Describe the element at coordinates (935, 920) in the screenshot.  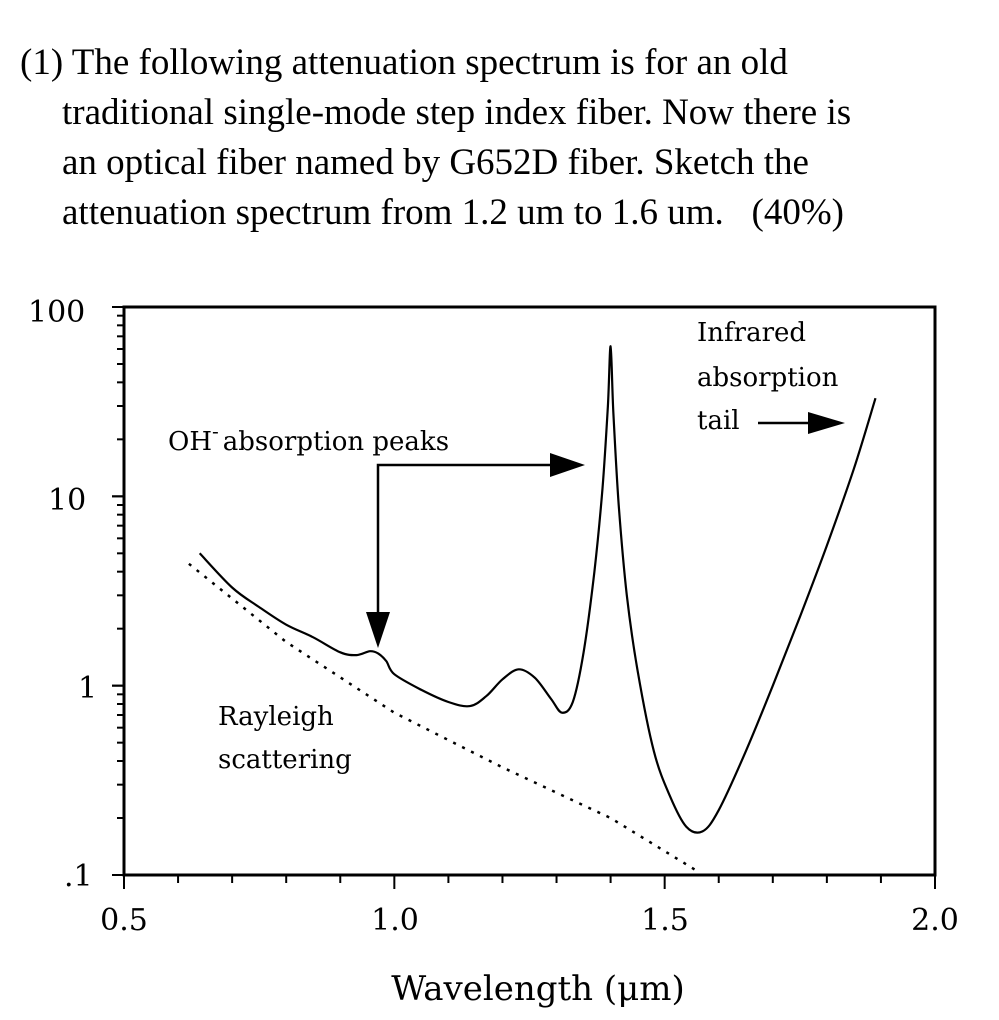
I see `x-tick-label-2.0: 2.0` at that location.